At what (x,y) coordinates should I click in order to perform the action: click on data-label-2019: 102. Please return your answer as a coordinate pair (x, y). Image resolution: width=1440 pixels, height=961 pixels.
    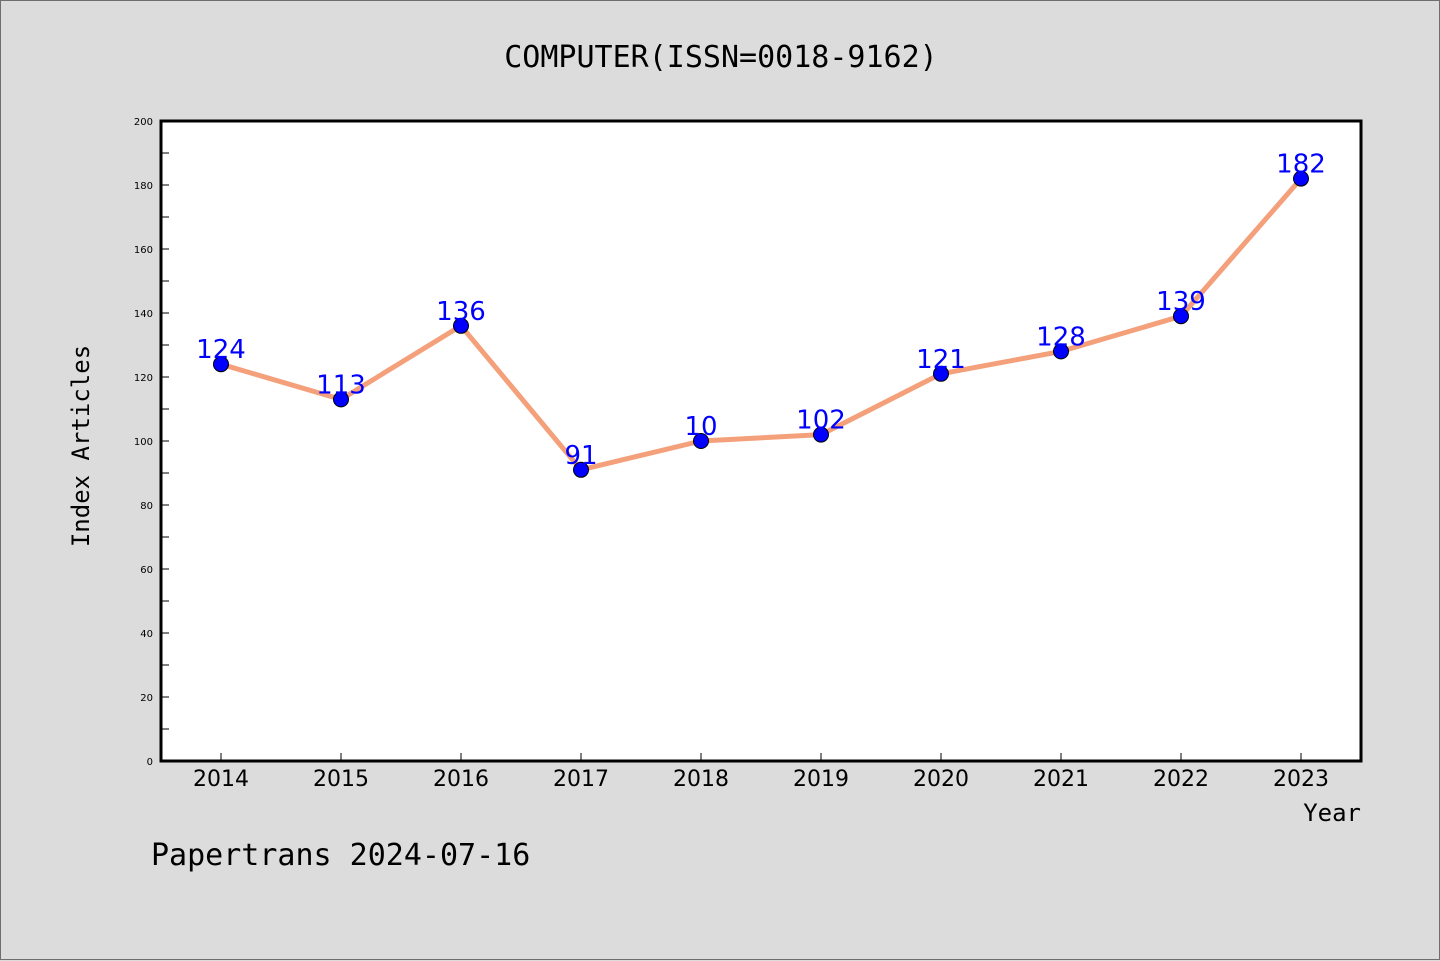
    Looking at the image, I should click on (821, 421).